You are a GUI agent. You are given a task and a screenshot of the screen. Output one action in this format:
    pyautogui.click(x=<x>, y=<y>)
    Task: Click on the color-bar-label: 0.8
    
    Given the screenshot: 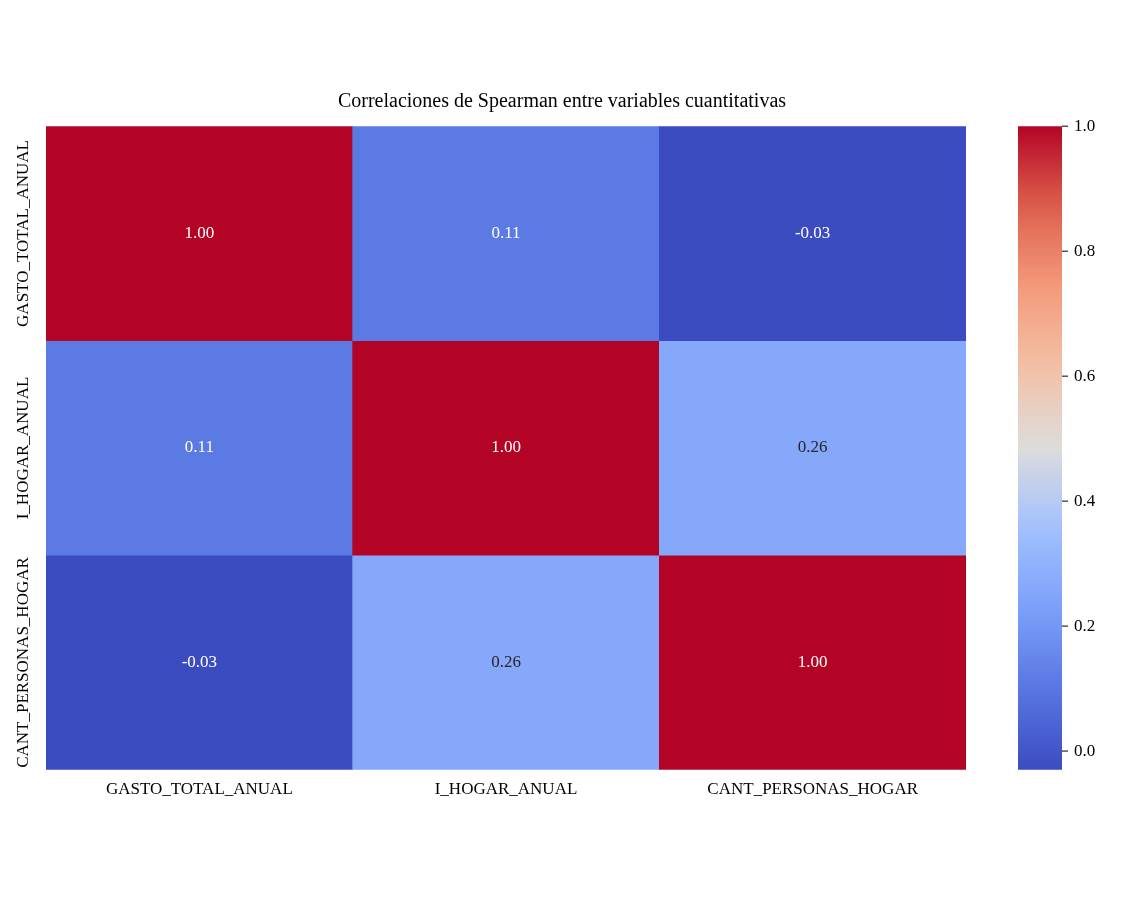 What is the action you would take?
    pyautogui.click(x=1085, y=250)
    